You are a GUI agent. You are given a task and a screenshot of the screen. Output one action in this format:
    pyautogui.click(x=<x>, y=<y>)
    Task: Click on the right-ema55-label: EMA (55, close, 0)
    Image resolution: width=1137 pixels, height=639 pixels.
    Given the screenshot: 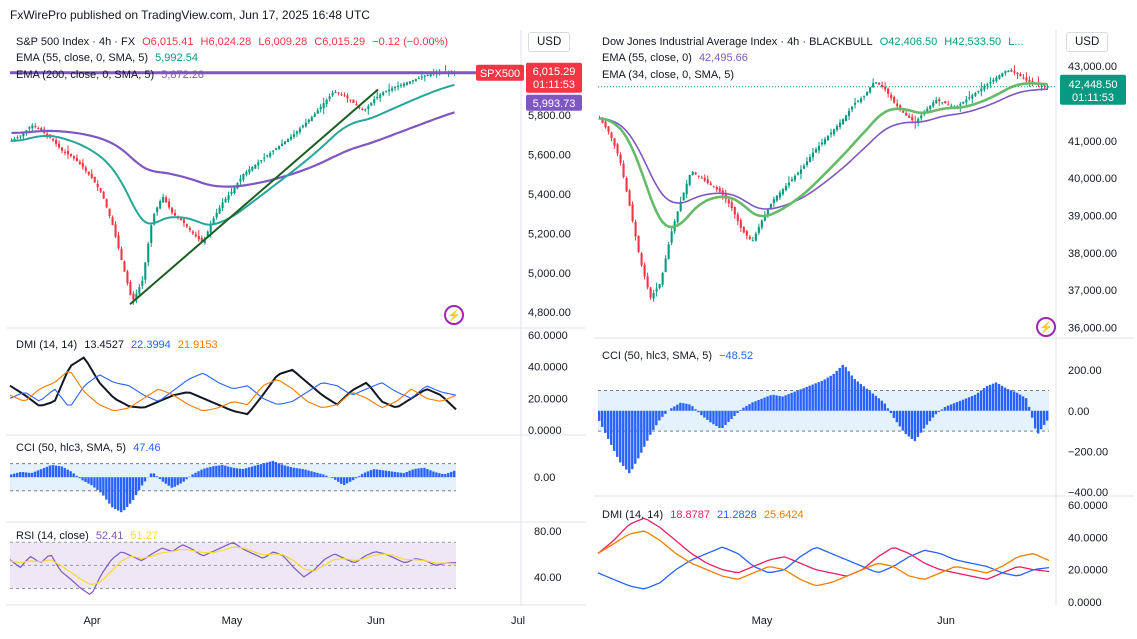 What is the action you would take?
    pyautogui.click(x=647, y=58)
    